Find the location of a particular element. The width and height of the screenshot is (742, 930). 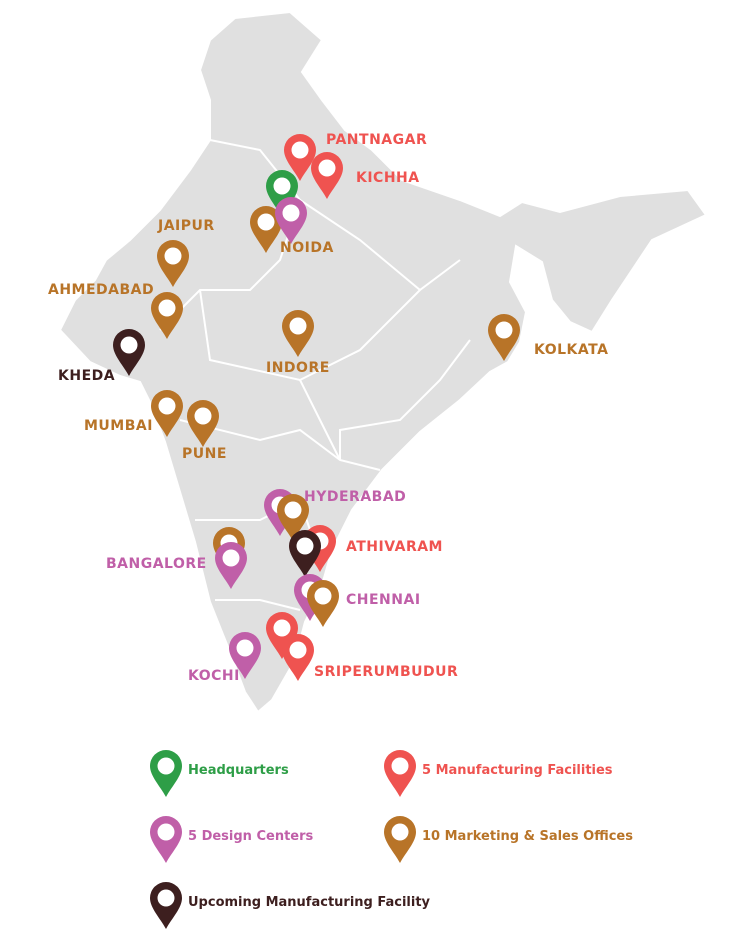

city-label-hyderabad: HYDERABAD is located at coordinates (355, 497).